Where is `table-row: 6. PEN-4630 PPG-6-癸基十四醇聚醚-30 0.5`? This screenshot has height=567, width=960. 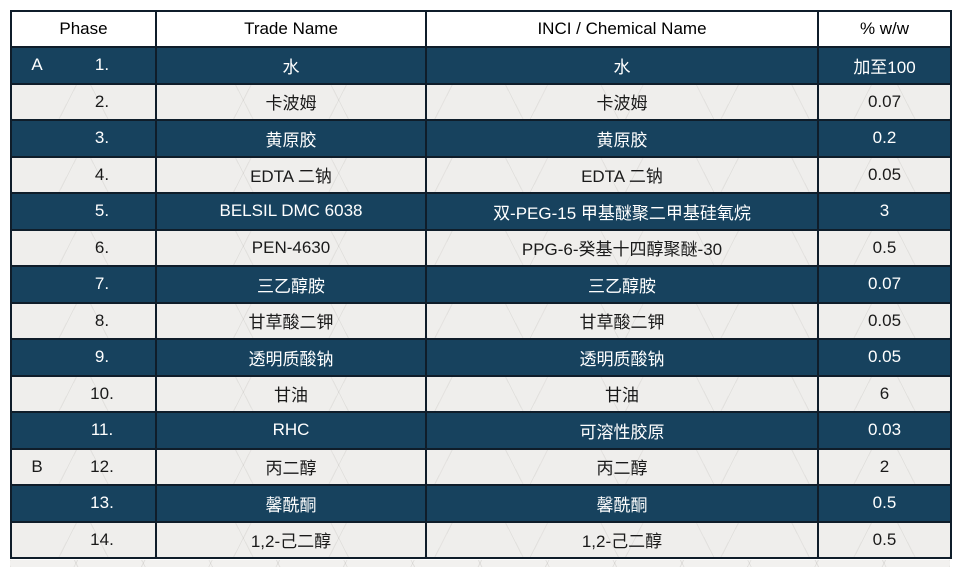 table-row: 6. PEN-4630 PPG-6-癸基十四醇聚醚-30 0.5 is located at coordinates (481, 247).